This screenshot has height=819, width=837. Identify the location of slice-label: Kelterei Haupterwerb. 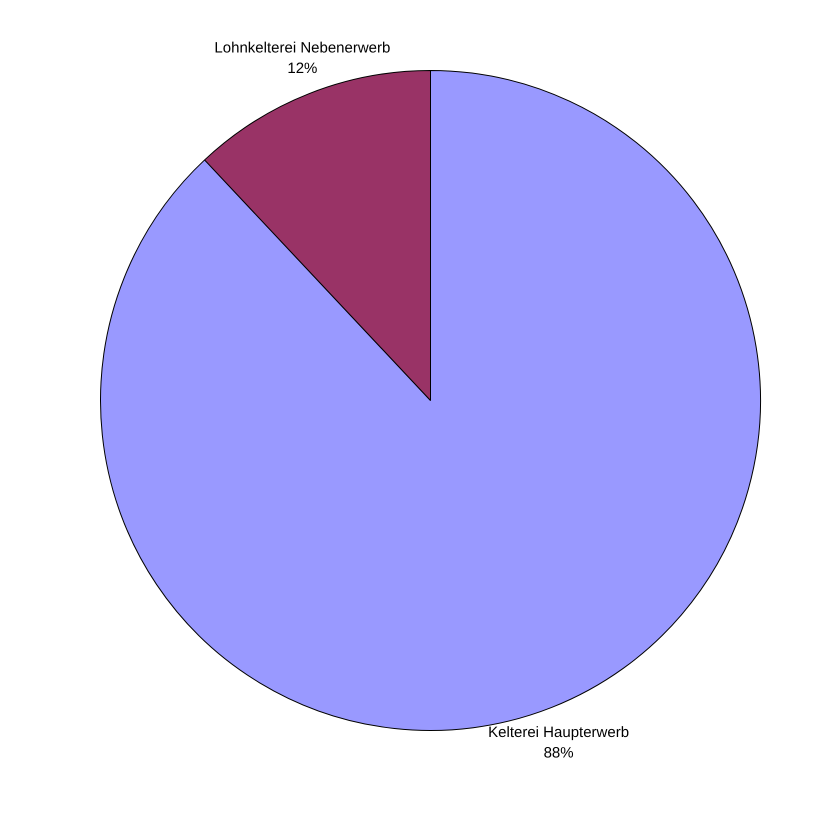
(559, 733).